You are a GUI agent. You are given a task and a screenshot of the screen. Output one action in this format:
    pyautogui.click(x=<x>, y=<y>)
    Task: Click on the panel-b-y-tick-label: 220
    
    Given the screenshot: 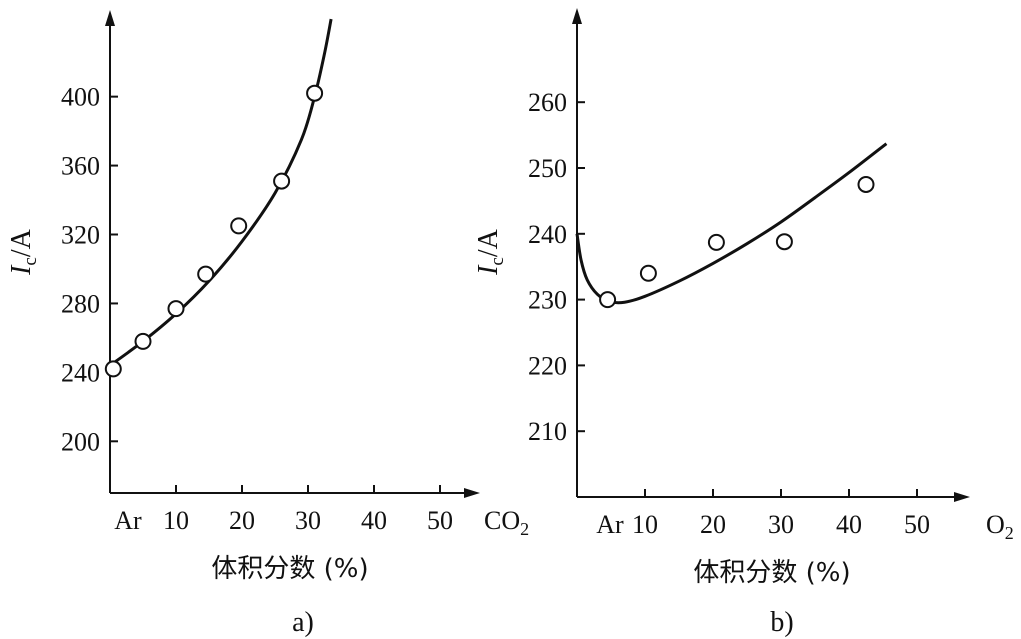 What is the action you would take?
    pyautogui.click(x=547, y=365)
    